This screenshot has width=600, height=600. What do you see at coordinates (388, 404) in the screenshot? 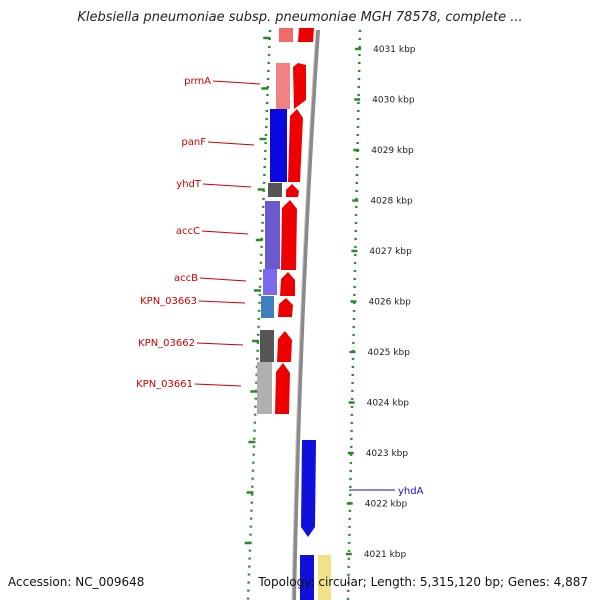
I see `scale-tick-label: 4024 kbp` at bounding box center [388, 404].